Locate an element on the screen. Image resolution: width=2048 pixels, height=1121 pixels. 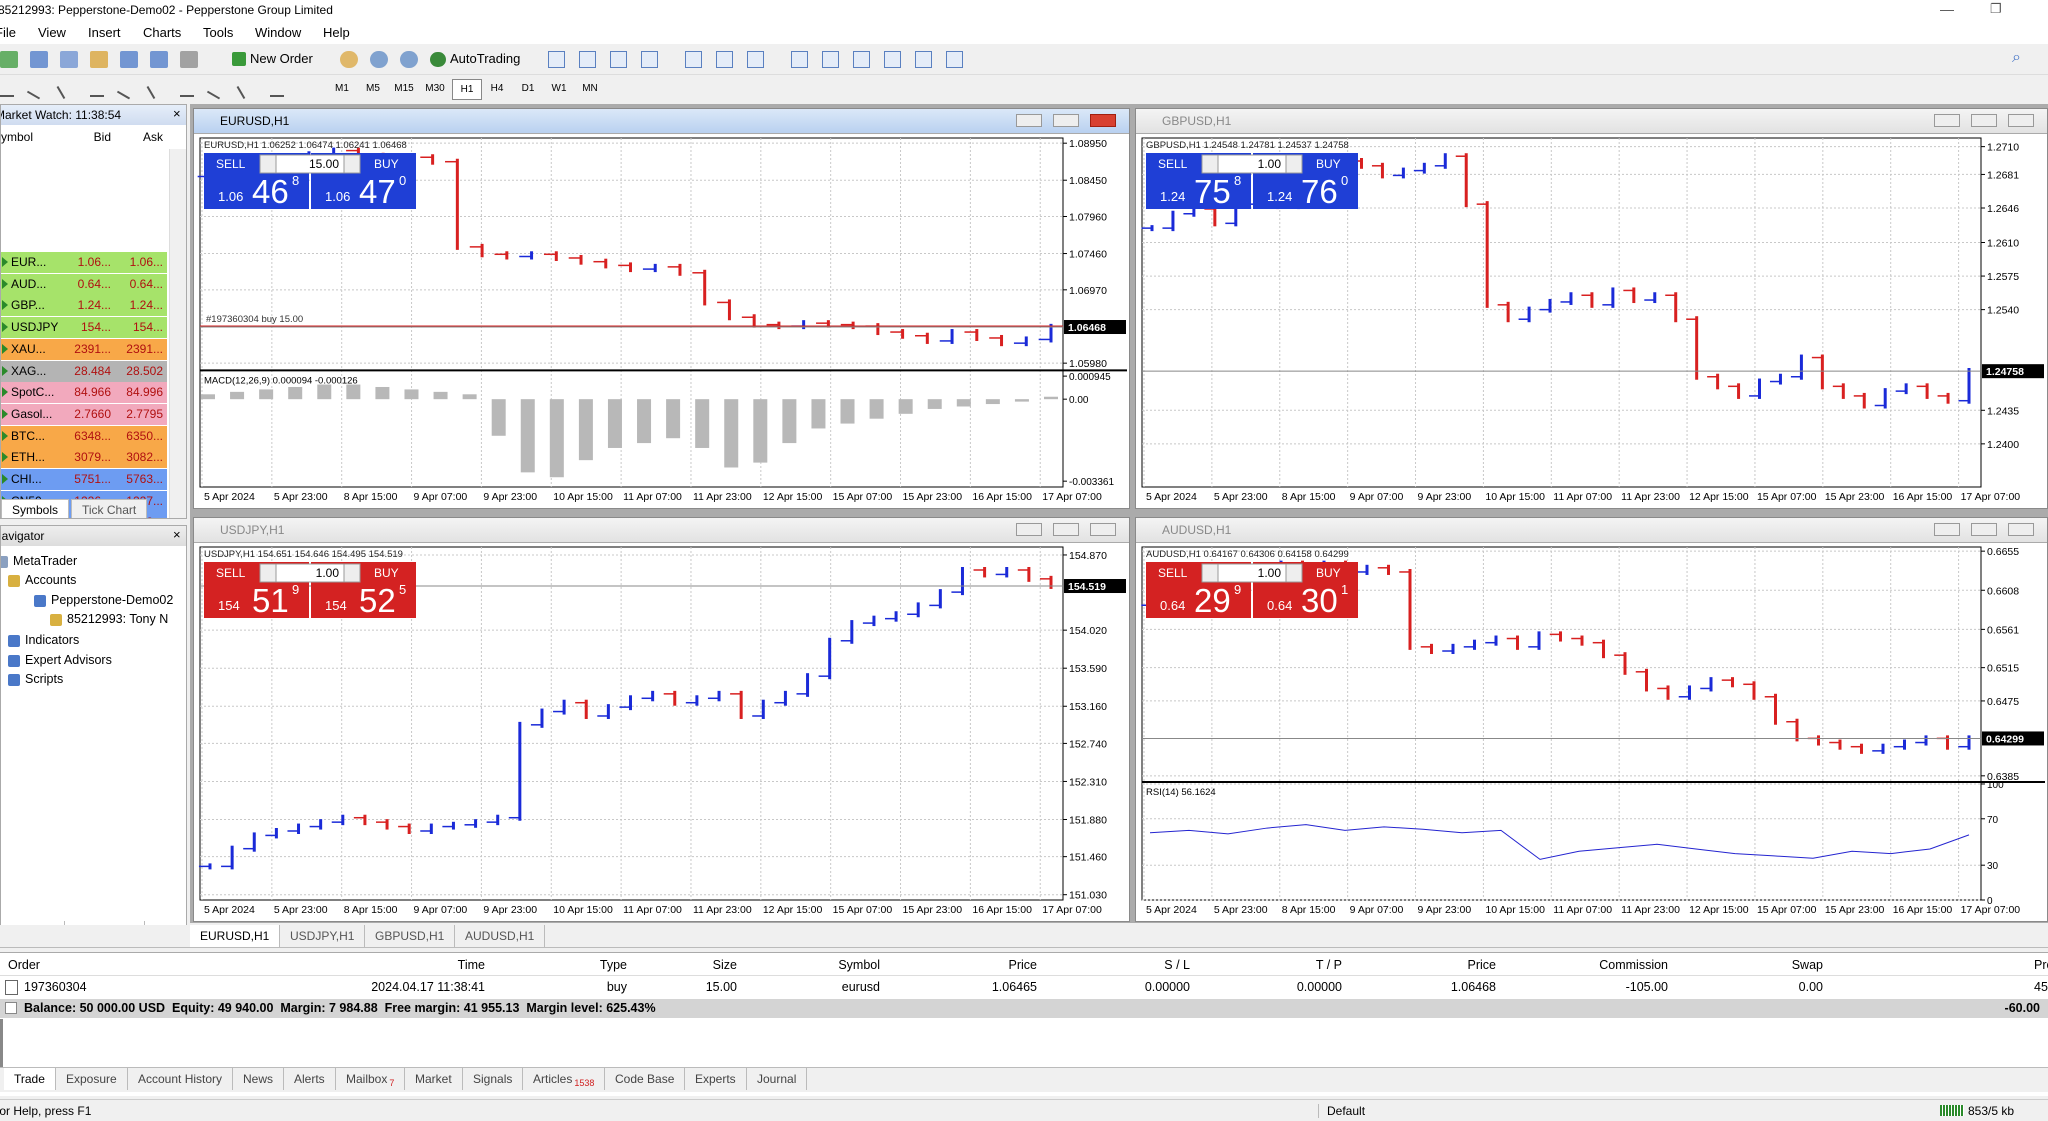
menu-item: Window is located at coordinates (278, 32).